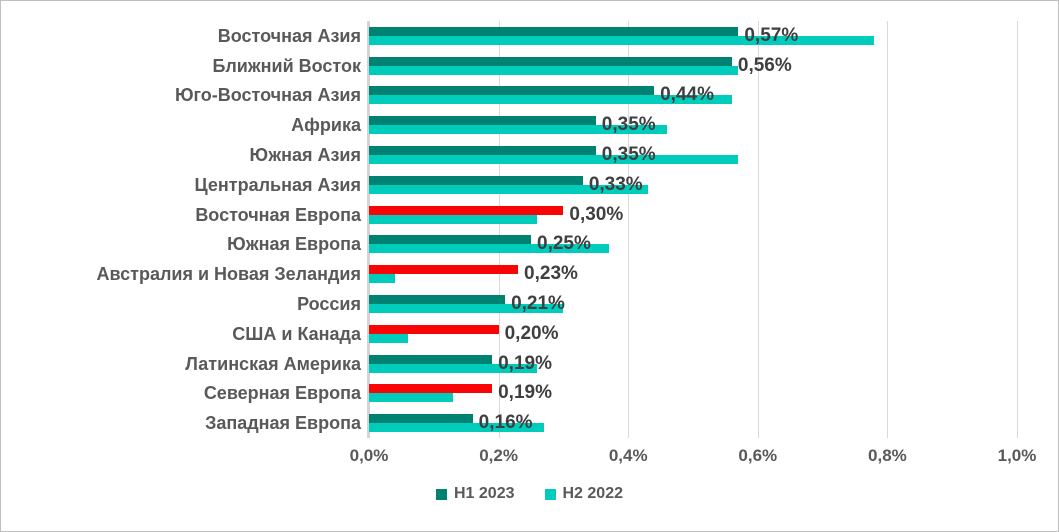  What do you see at coordinates (628, 455) in the screenshot?
I see `x-tick-label: 0,4%` at bounding box center [628, 455].